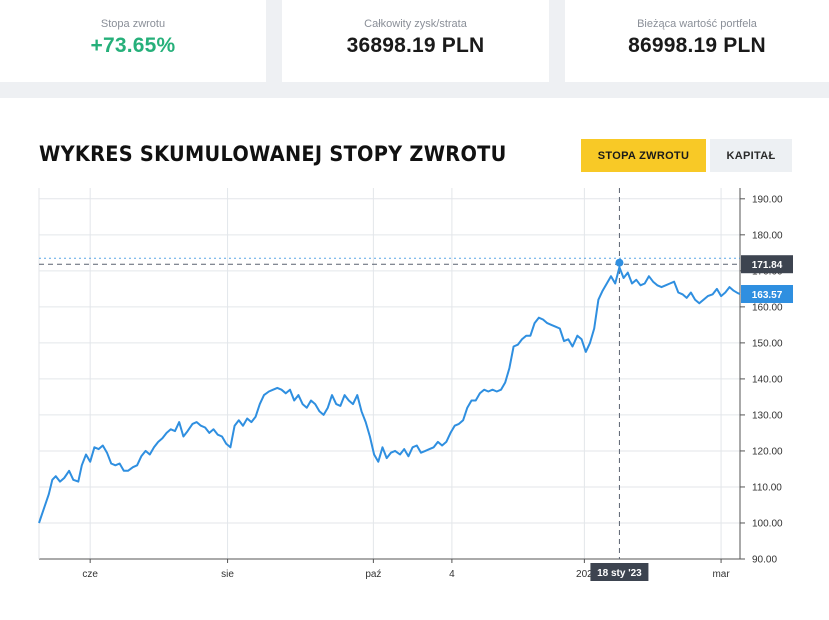  I want to click on crosshair-x-label: 18 sty '23, so click(619, 573).